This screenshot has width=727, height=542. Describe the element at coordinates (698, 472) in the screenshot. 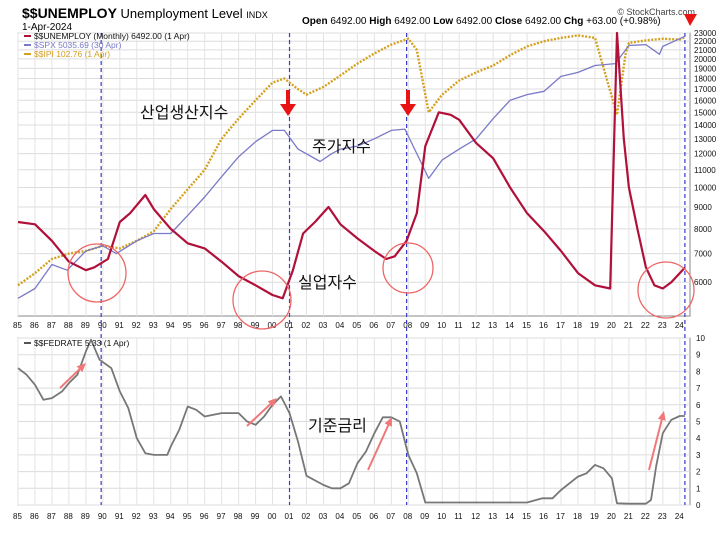

I see `fedrate-axis-tick: 2` at that location.